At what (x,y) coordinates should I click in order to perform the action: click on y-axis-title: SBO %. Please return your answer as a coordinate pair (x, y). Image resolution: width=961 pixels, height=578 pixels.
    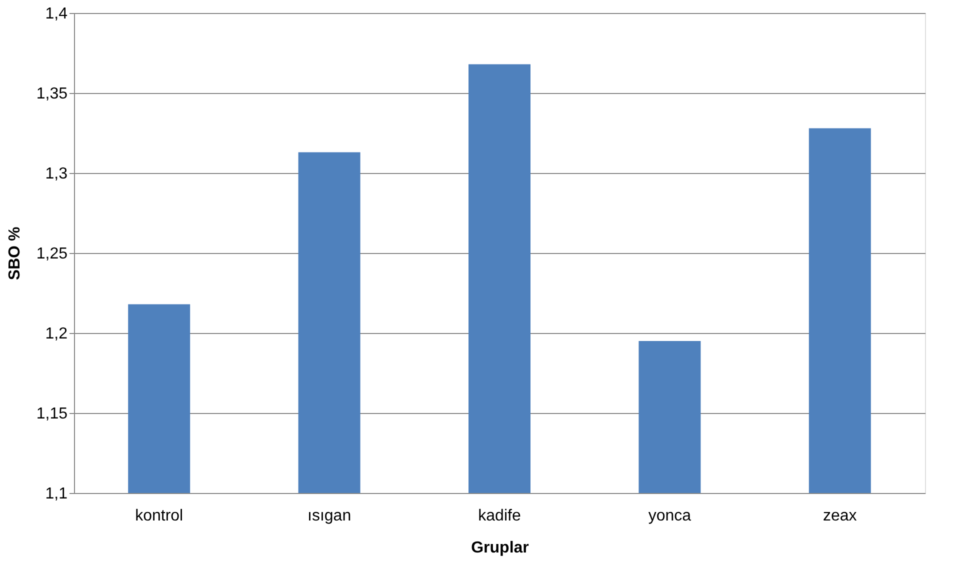
    Looking at the image, I should click on (15, 253).